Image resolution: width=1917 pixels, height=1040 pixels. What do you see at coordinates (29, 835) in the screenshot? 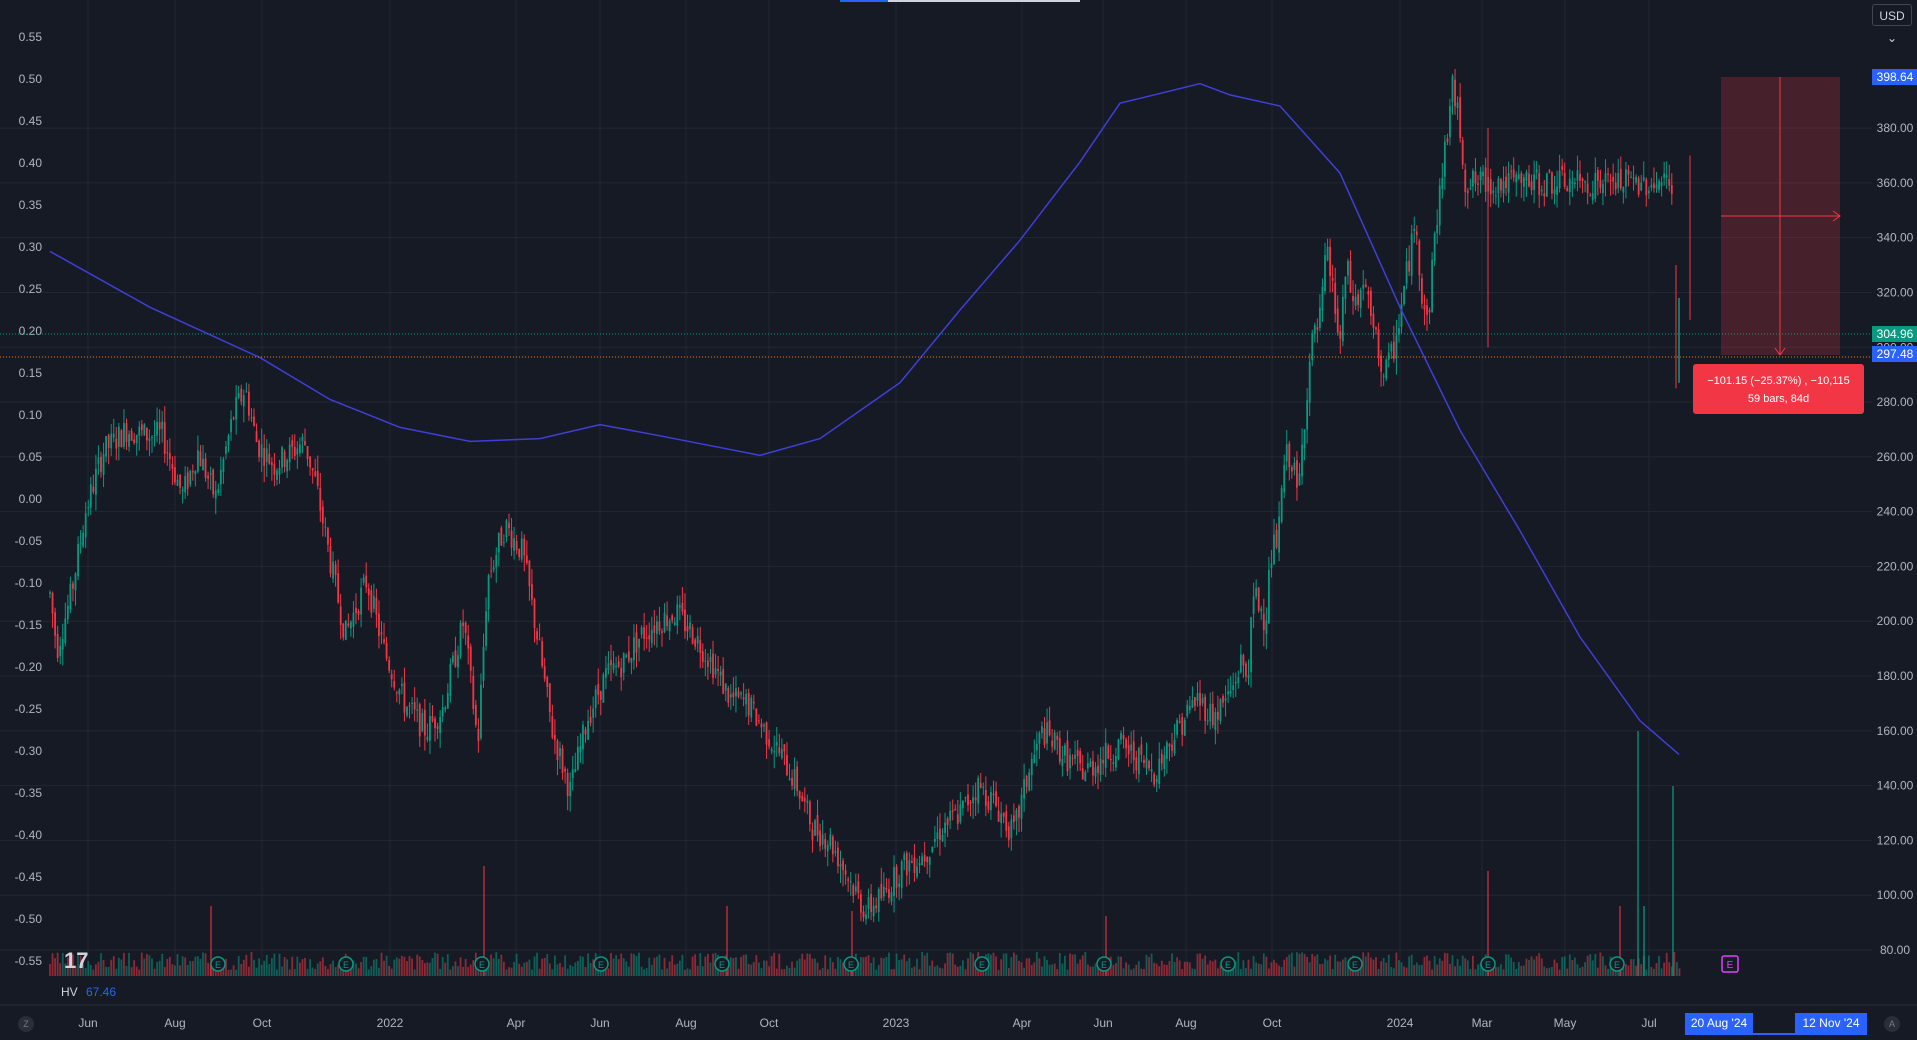
I see `hv-tick-label: -0.40` at bounding box center [29, 835].